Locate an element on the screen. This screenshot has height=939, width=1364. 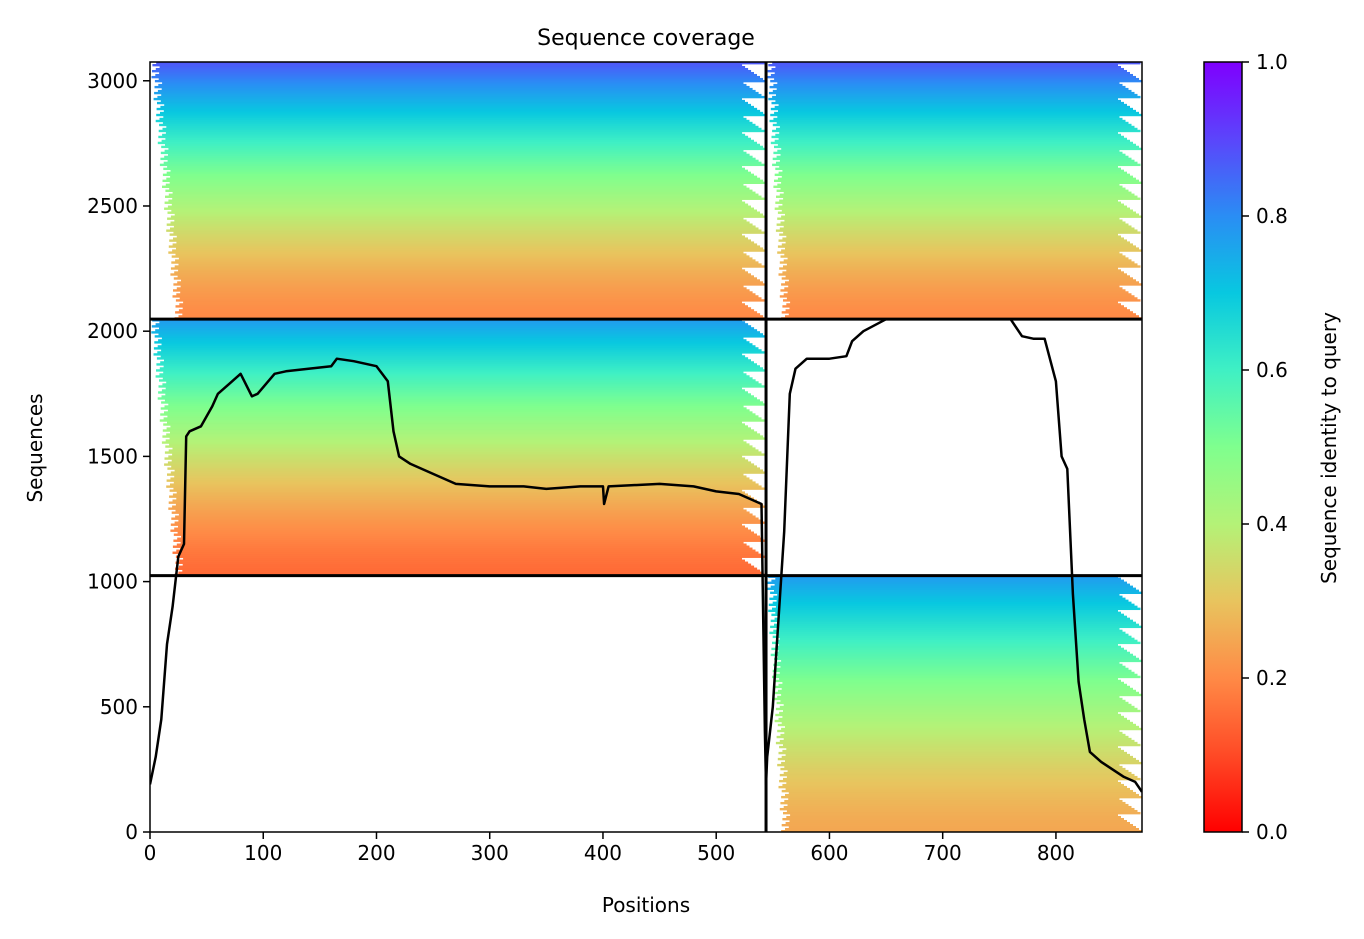
colorbar-tick-label: 0.6 is located at coordinates (1272, 370).